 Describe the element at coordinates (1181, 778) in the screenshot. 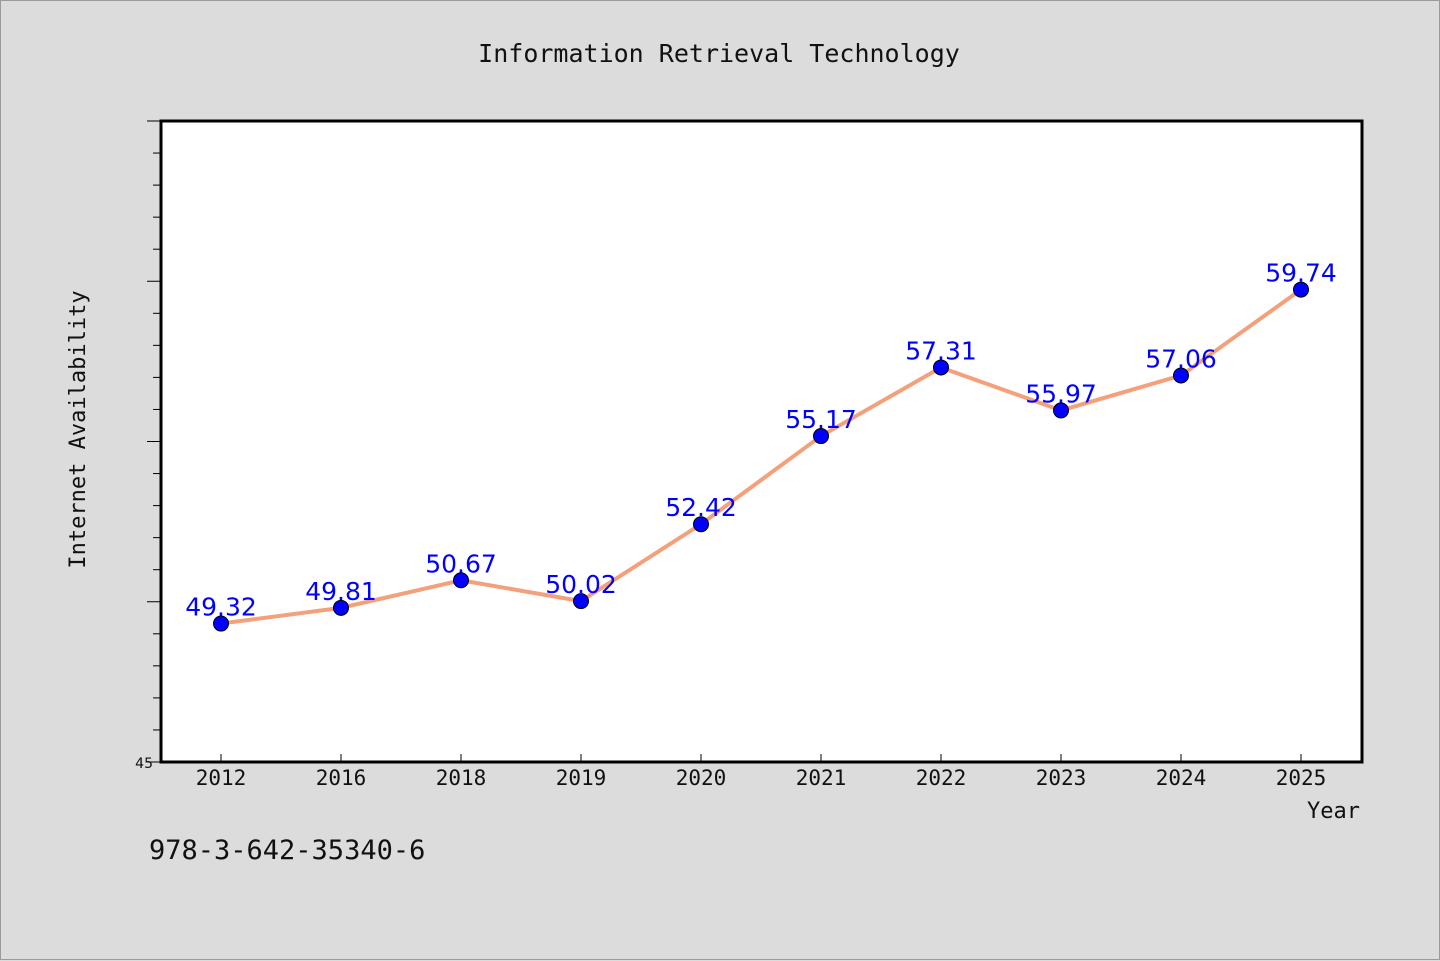

I see `x-tick-label: 2024` at that location.